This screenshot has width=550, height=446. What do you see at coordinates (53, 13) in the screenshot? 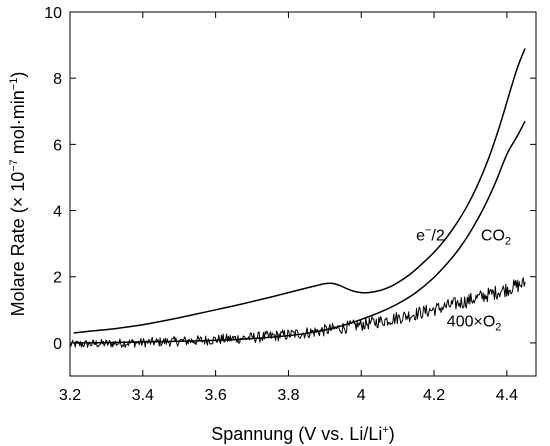
I see `y-tick-label: 10` at bounding box center [53, 13].